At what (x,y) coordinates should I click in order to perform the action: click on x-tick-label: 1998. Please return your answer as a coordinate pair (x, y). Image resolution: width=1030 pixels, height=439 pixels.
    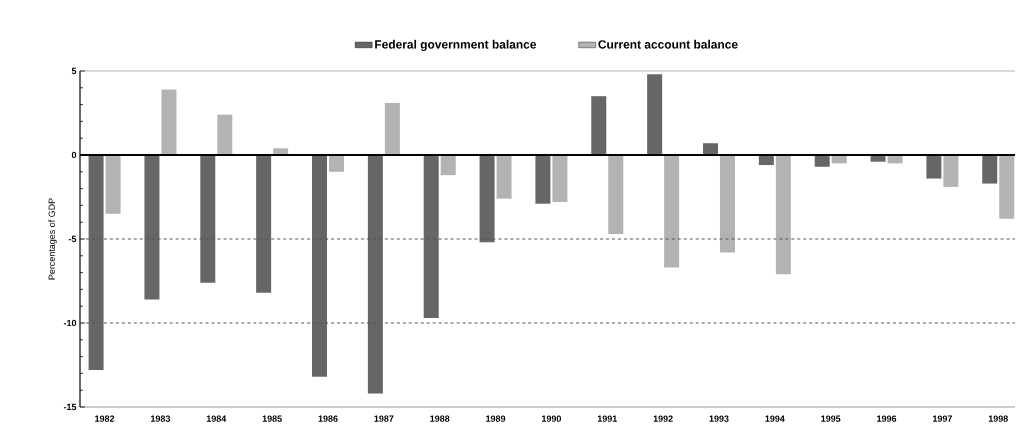
    Looking at the image, I should click on (998, 418).